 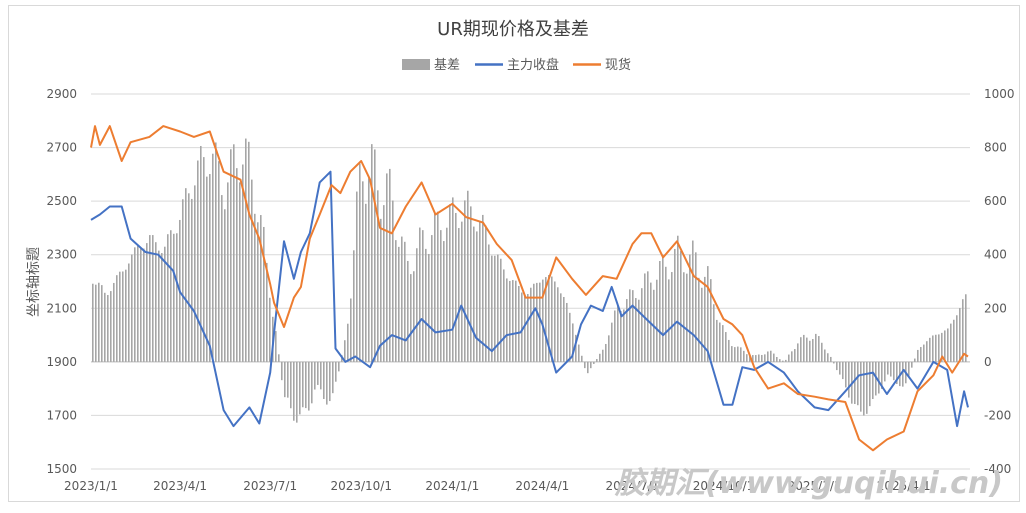 I want to click on chart-title: UR期现价格及基差, so click(x=513, y=29).